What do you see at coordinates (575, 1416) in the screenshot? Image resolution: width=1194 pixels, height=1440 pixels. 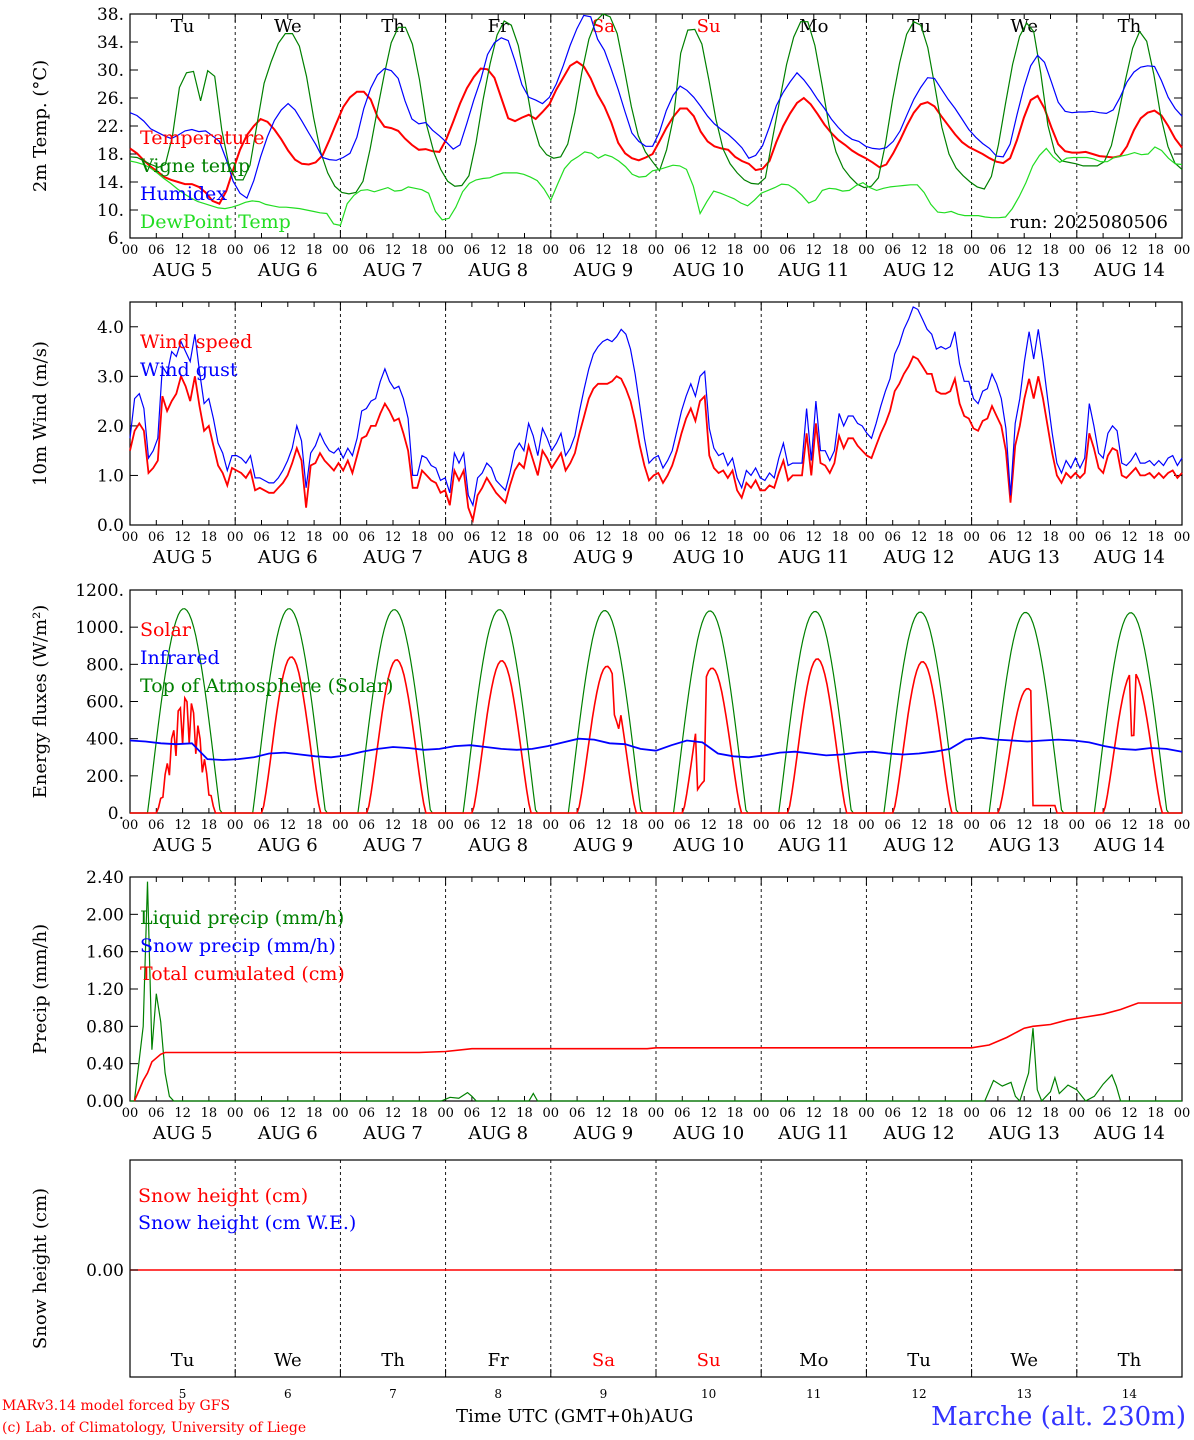 I see `time-axis-title: Time UTC (GMT+0h)AUG` at bounding box center [575, 1416].